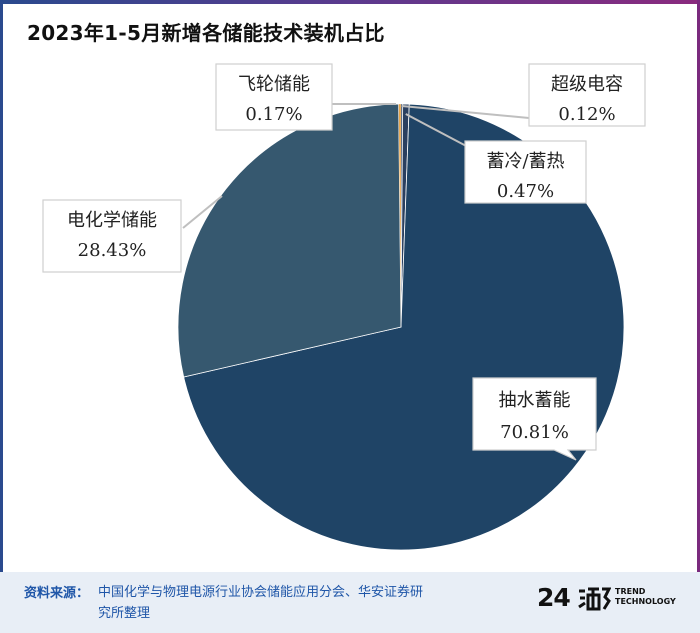  I want to click on slice-label-0: 超级电容, so click(587, 84).